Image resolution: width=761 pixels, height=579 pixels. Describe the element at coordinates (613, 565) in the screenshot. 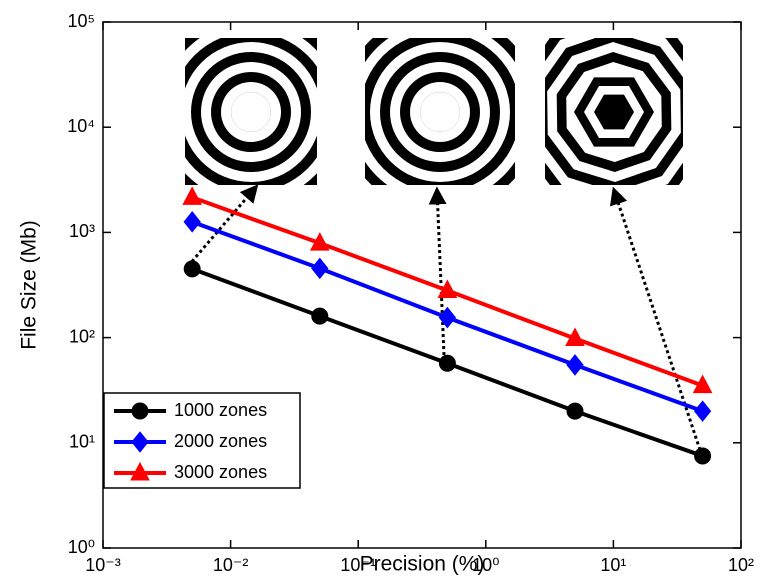

I see `x-tick-label: 10¹` at that location.